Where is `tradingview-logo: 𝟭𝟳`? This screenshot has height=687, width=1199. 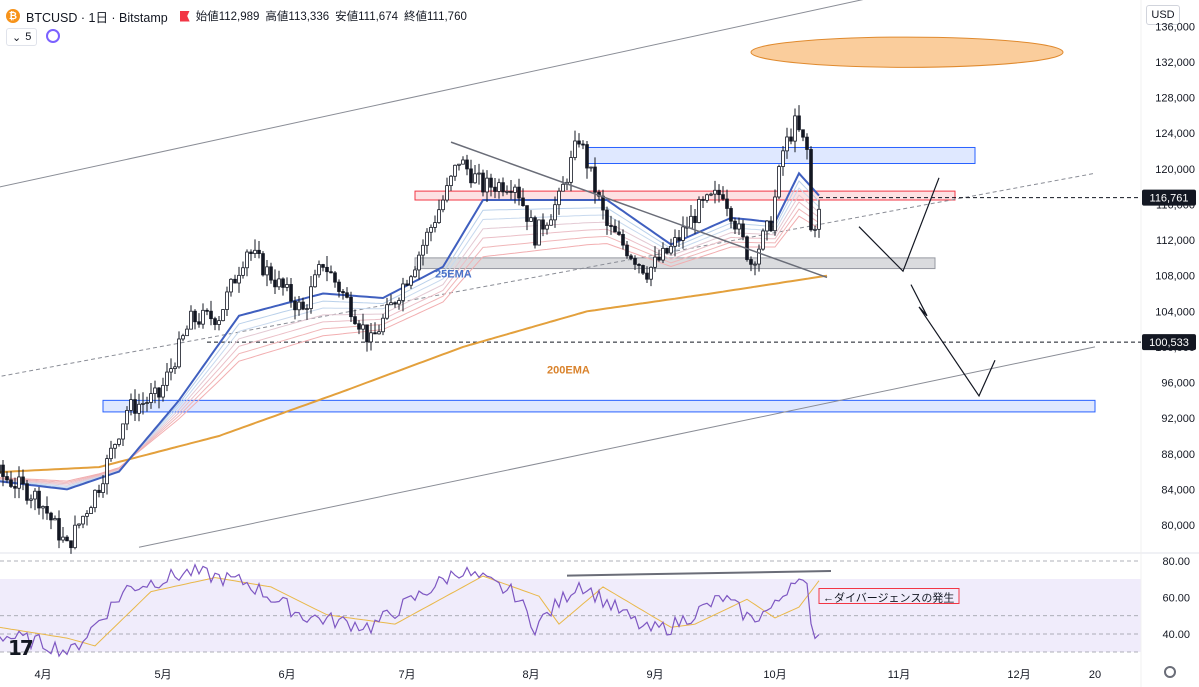 tradingview-logo: 𝟭𝟳 is located at coordinates (21, 649).